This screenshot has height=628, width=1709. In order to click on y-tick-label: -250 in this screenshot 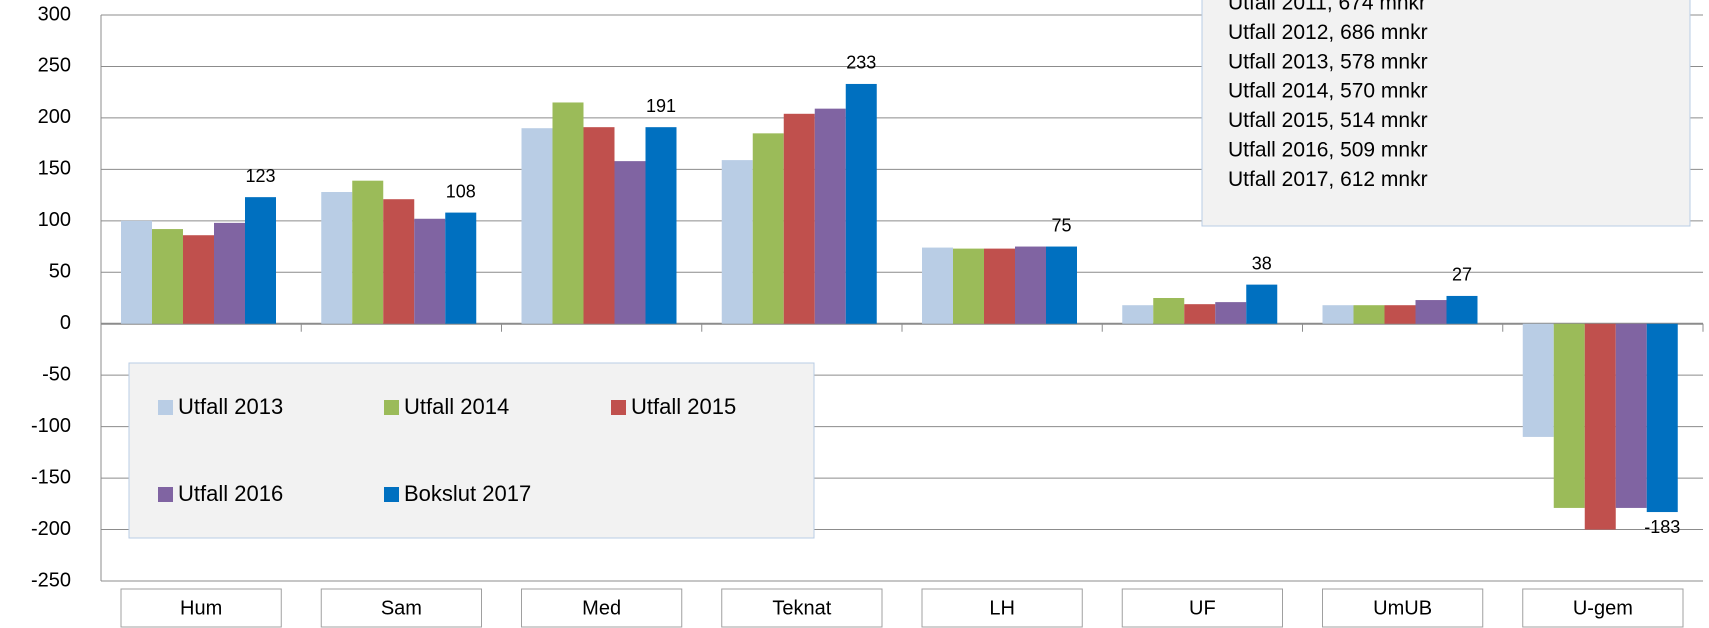, I will do `click(51, 580)`.